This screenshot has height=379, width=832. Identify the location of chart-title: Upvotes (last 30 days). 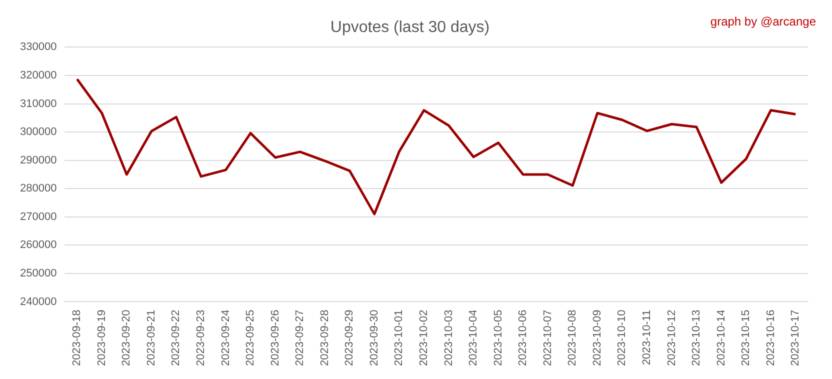
(410, 27).